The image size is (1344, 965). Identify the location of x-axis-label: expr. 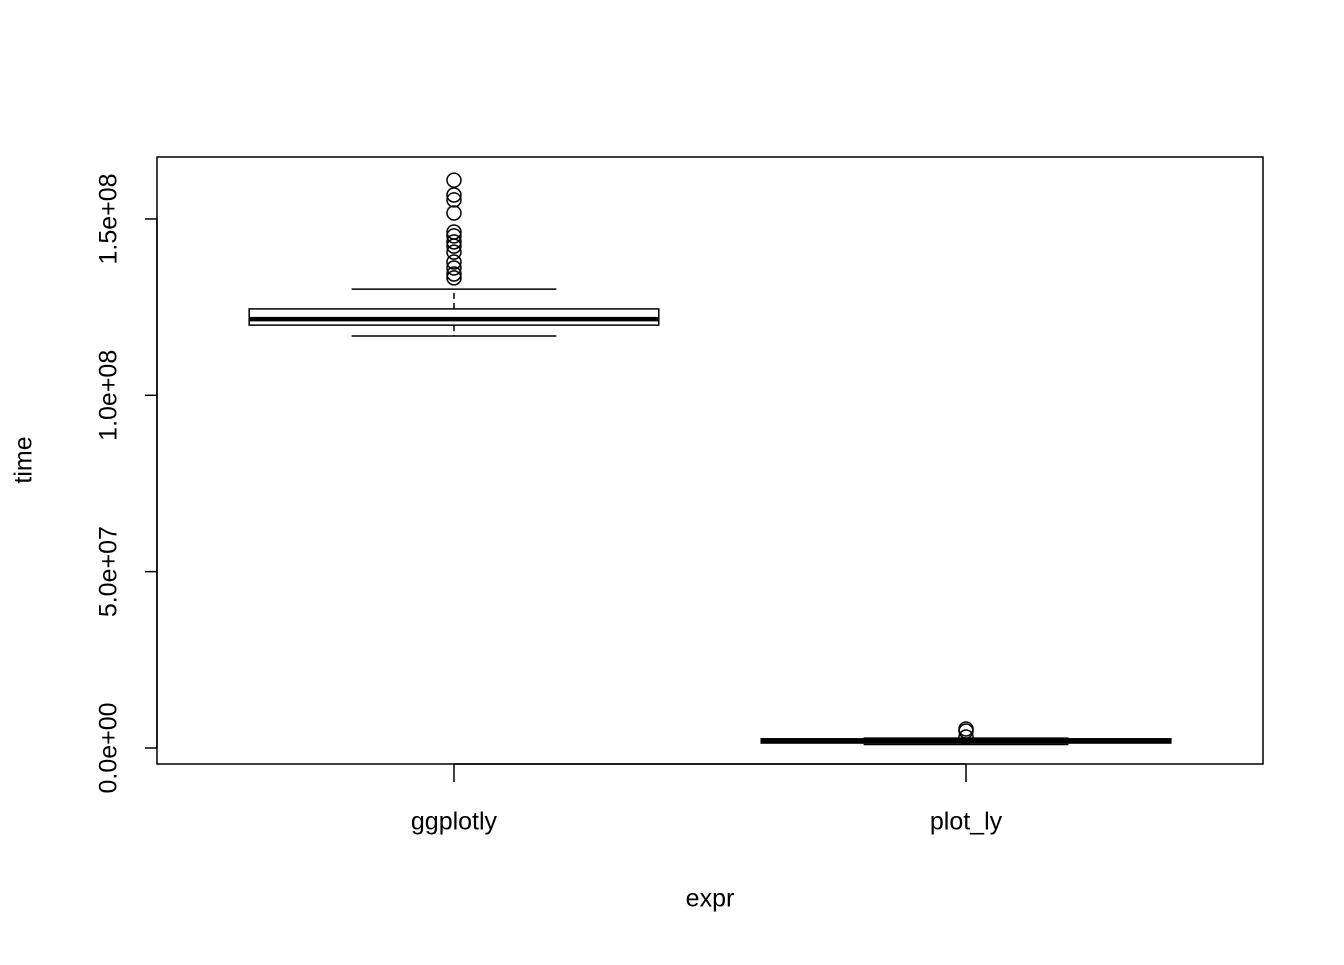
(710, 899).